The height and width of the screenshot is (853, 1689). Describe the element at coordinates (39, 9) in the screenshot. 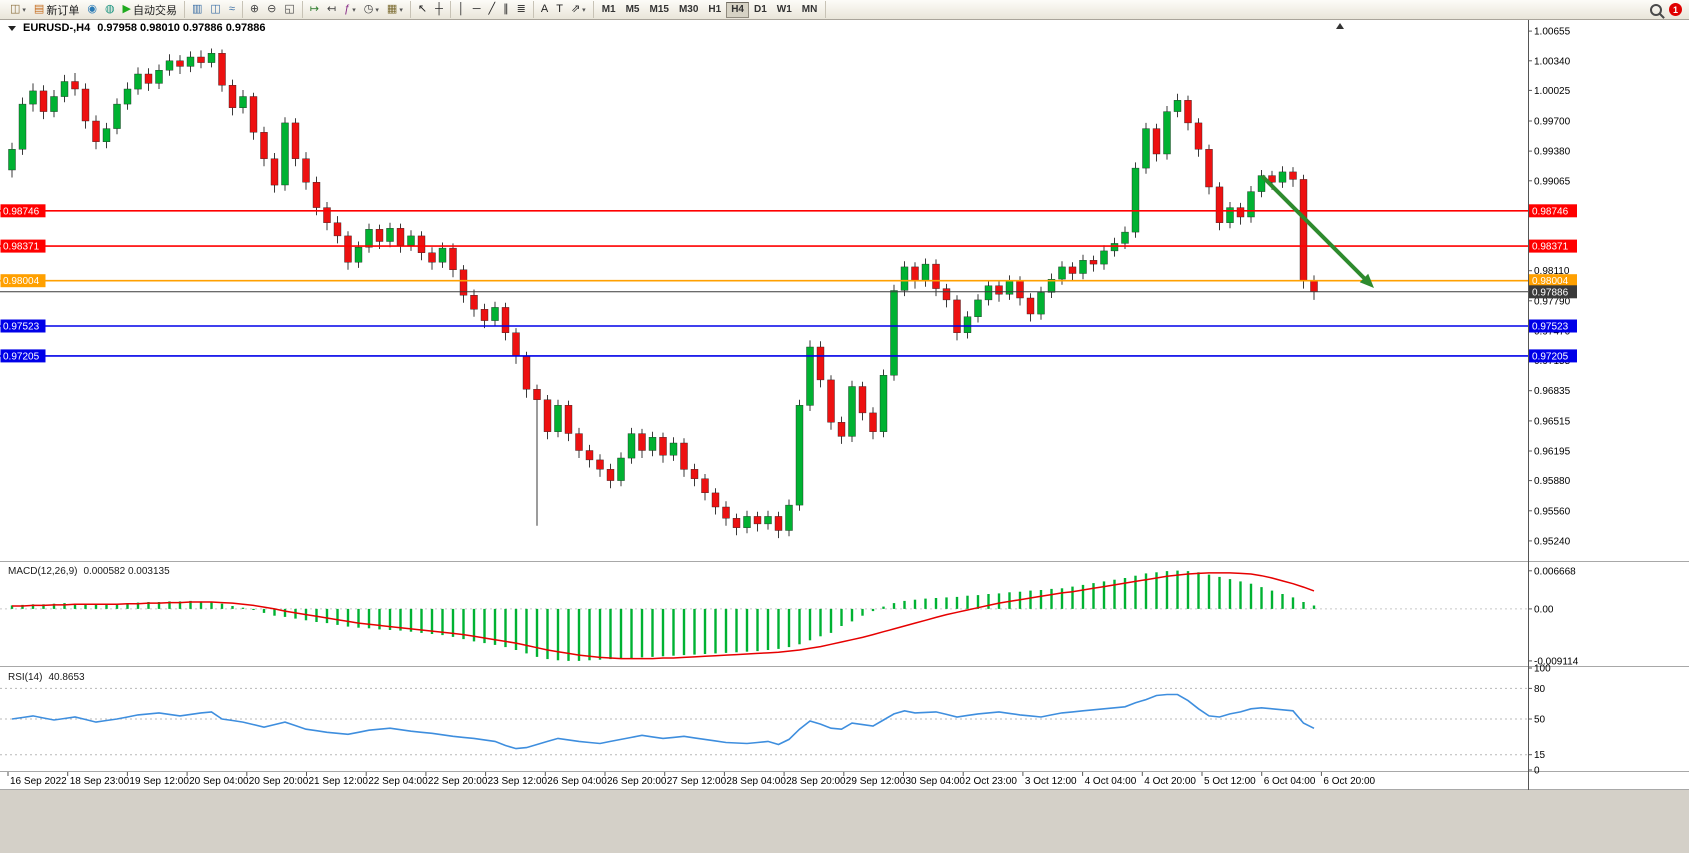

I see `new-order-icon: ▤` at that location.